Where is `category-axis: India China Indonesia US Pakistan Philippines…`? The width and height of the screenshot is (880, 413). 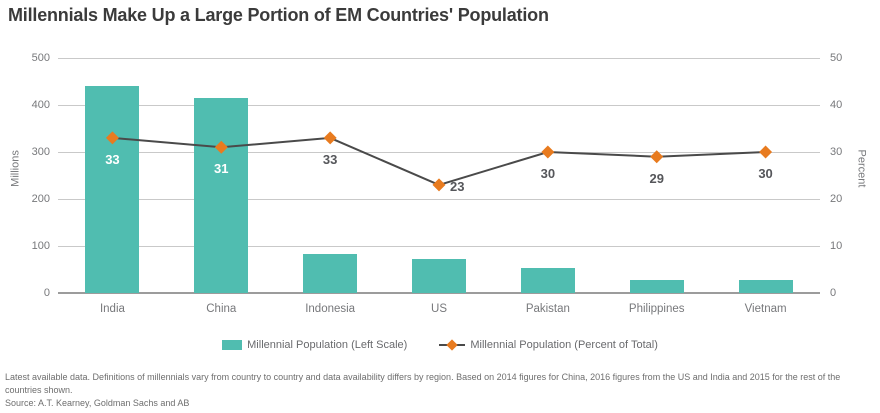
category-axis: India China Indonesia US Pakistan Philippines… is located at coordinates (439, 309).